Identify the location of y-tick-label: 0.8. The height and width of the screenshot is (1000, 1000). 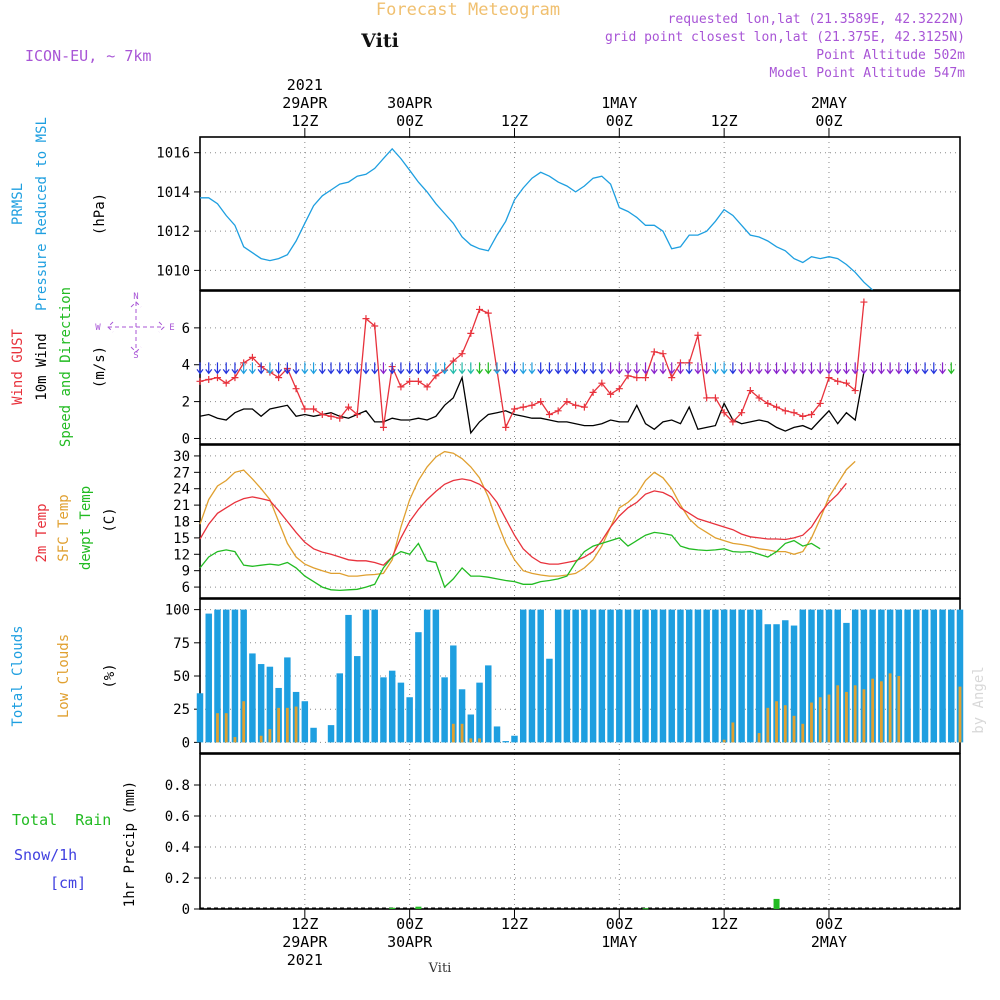
(177, 786).